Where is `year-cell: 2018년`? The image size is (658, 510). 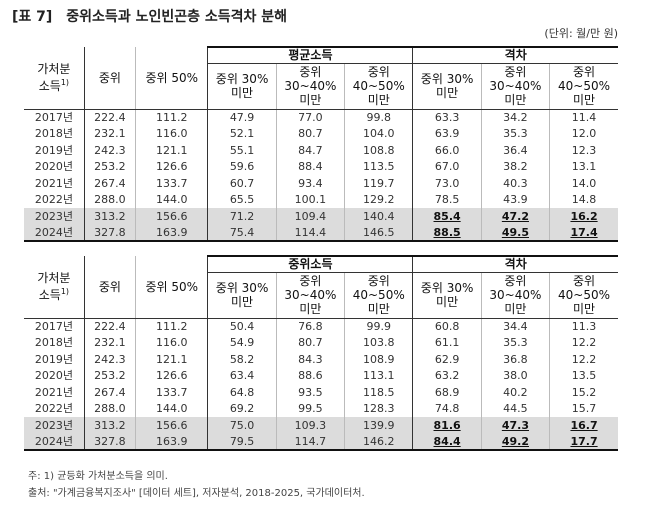 year-cell: 2018년 is located at coordinates (53, 343).